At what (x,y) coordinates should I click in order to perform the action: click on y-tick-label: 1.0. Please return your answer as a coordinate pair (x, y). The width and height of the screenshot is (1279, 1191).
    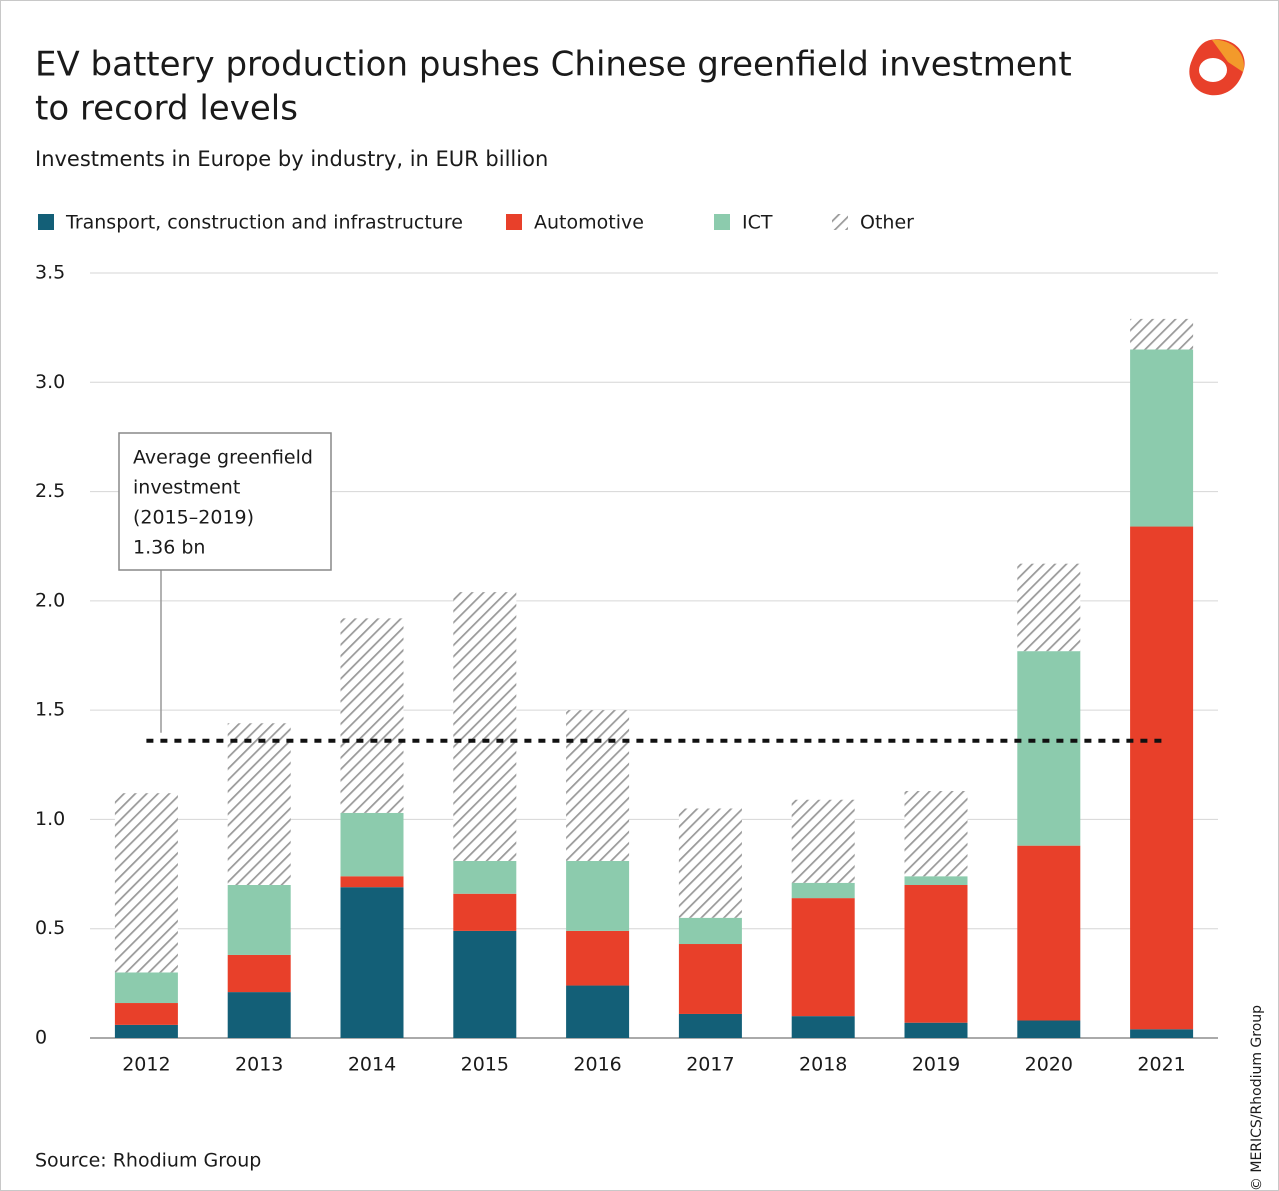
    Looking at the image, I should click on (50, 819).